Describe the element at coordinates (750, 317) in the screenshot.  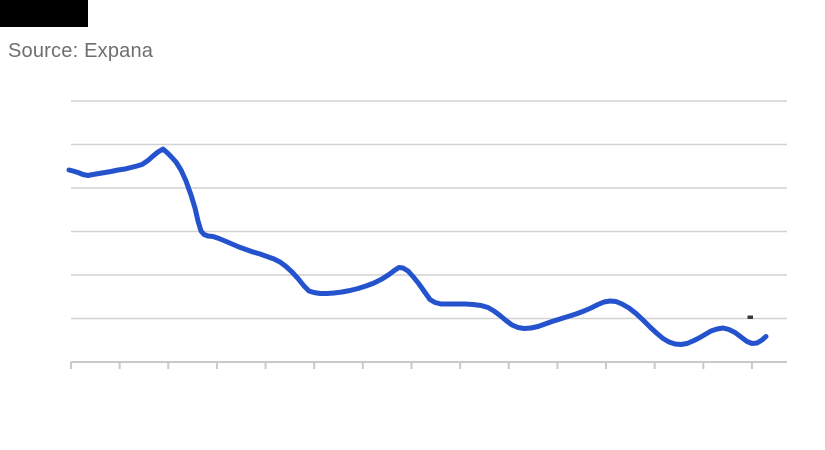
I see `gridline-mark` at that location.